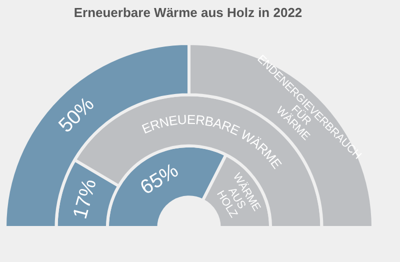 This screenshot has width=400, height=262. What do you see at coordinates (76, 115) in the screenshot?
I see `data-label: 50%` at bounding box center [76, 115].